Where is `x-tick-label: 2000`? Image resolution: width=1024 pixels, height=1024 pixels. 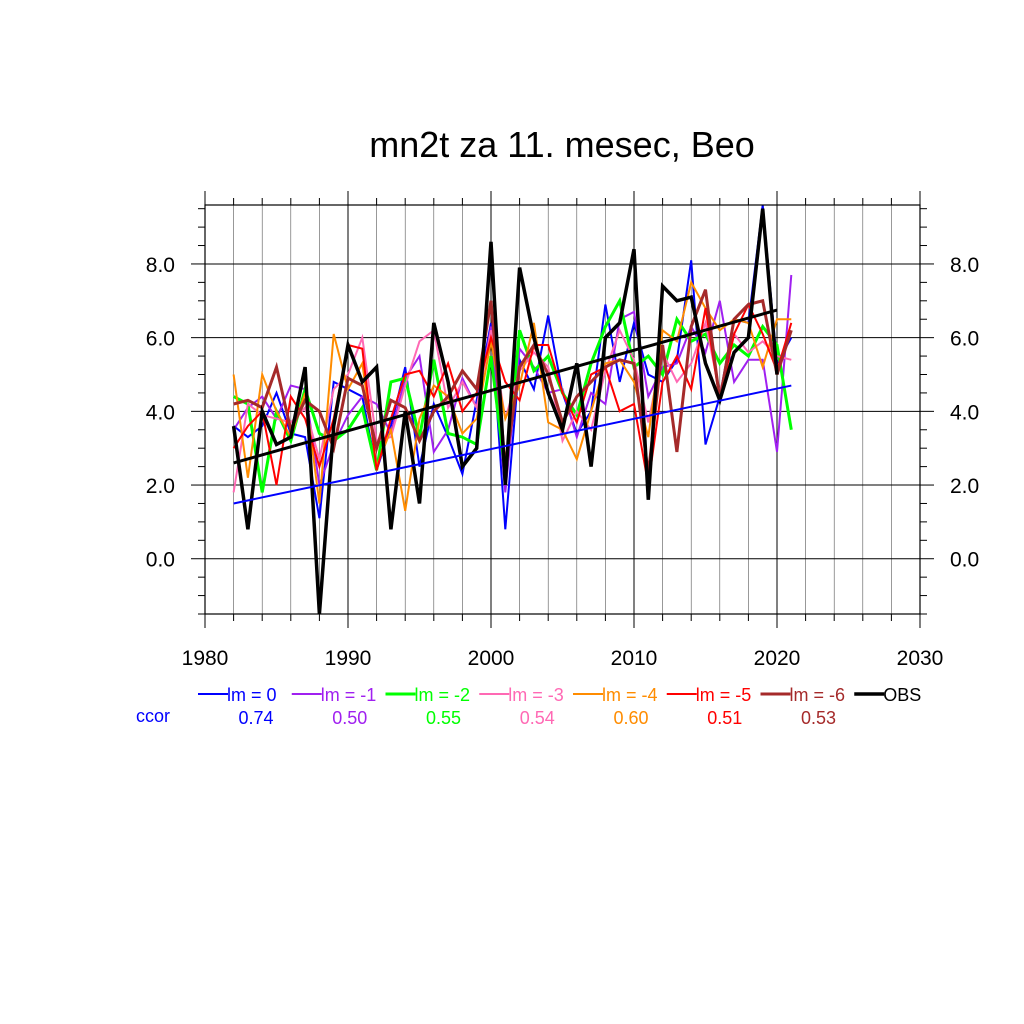
x-tick-label: 2000 is located at coordinates (491, 658).